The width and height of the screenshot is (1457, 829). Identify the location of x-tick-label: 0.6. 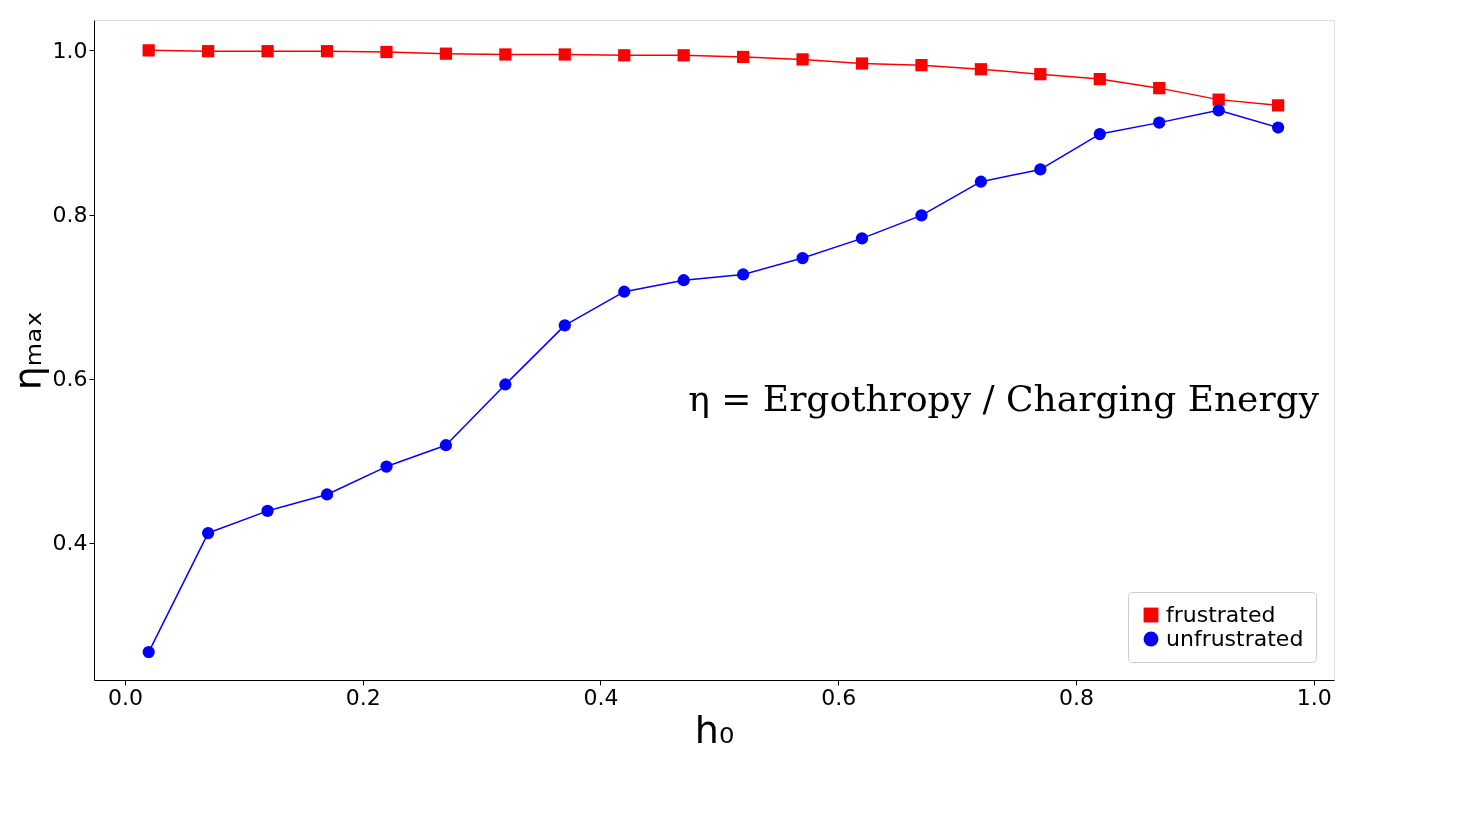
(839, 697).